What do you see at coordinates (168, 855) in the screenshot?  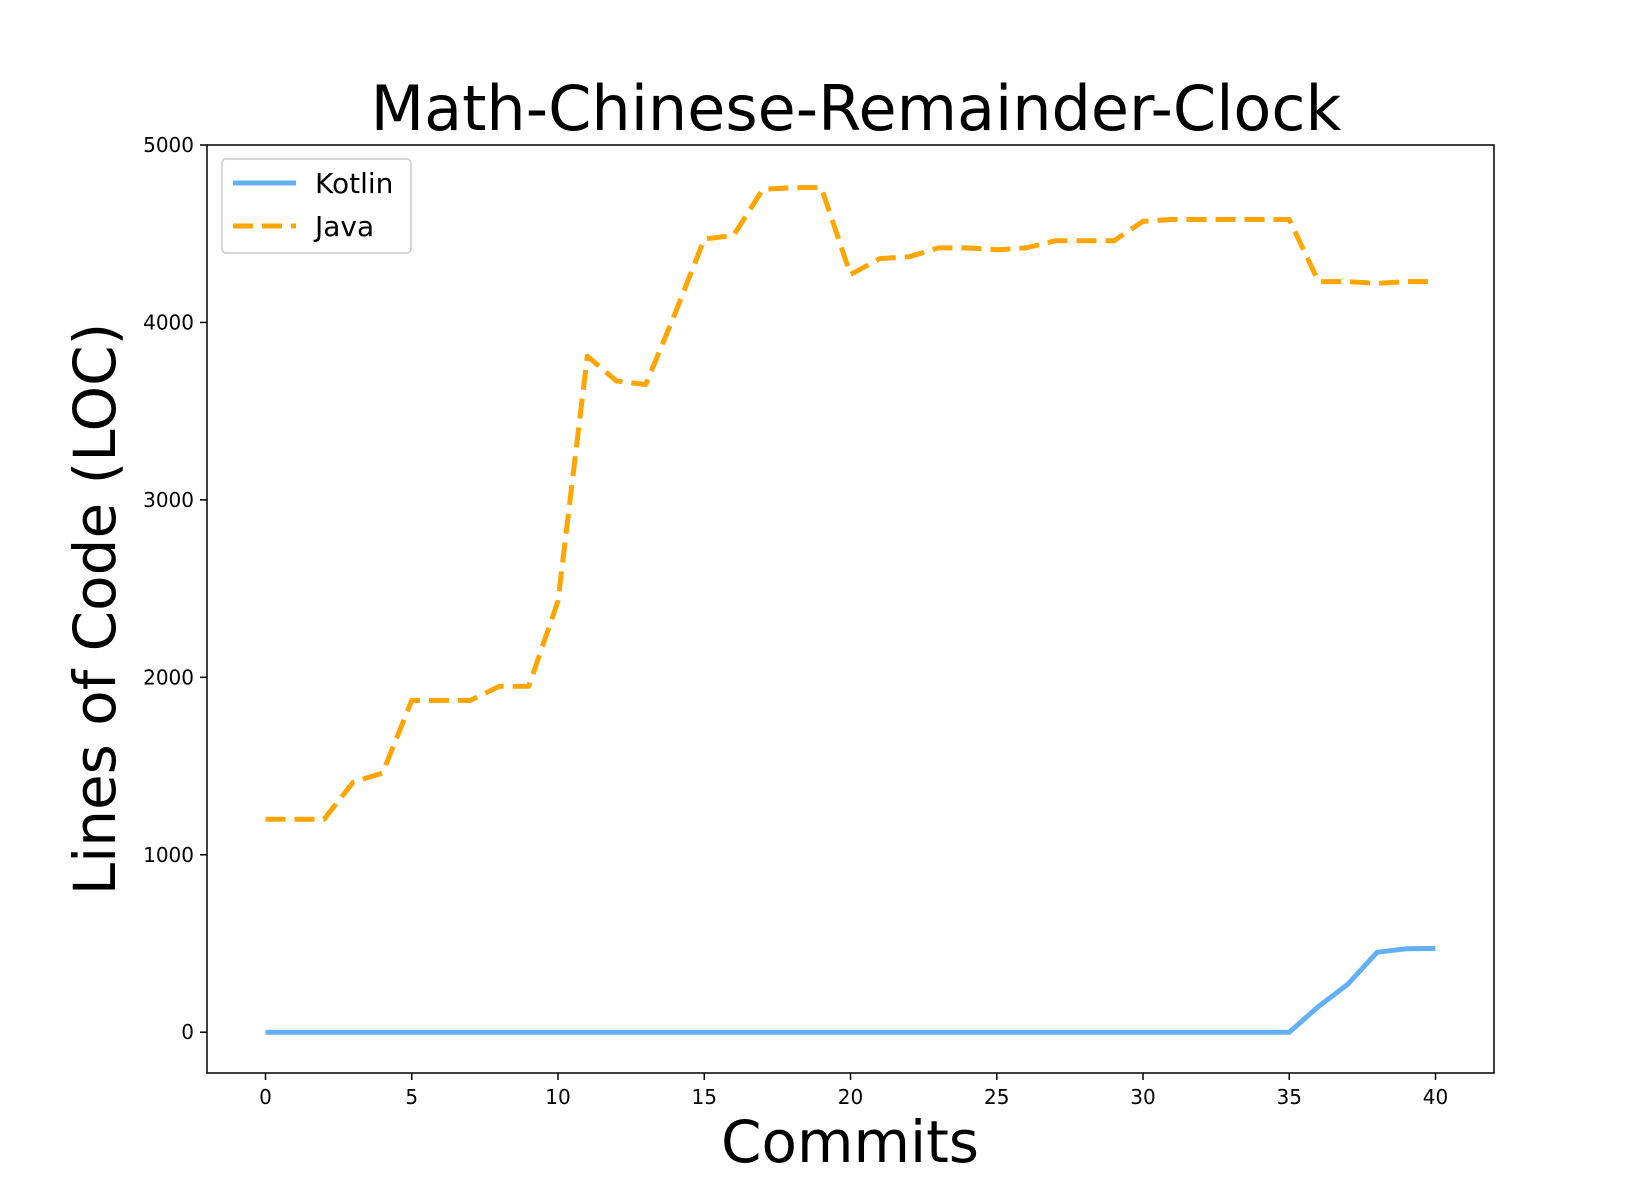 I see `y-tick-label: 1000` at bounding box center [168, 855].